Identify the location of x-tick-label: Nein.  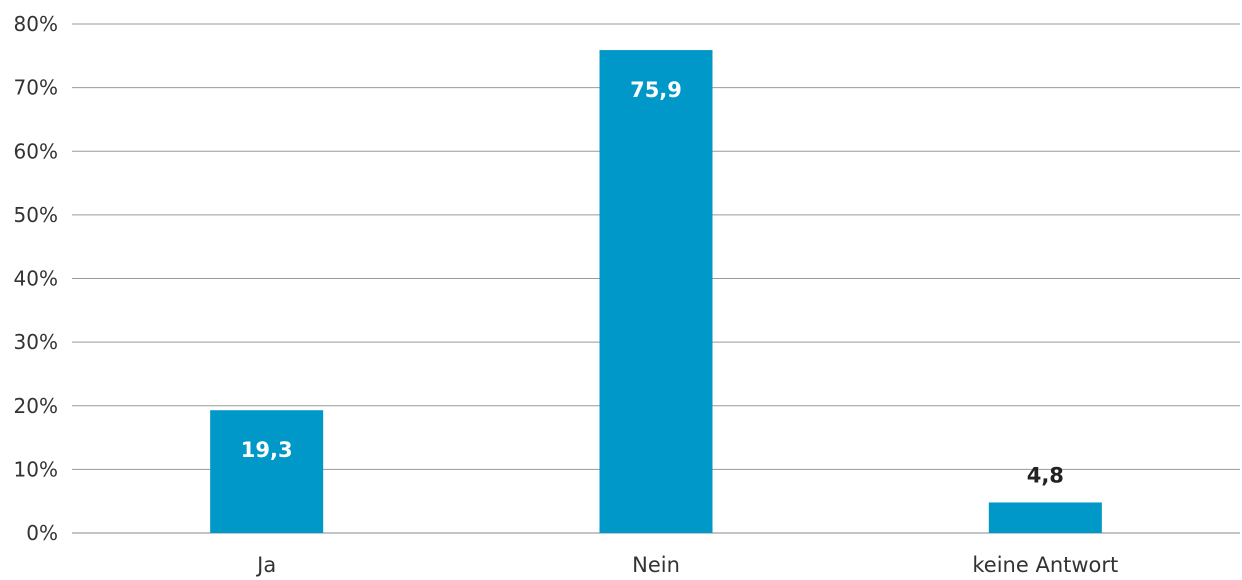
(656, 565).